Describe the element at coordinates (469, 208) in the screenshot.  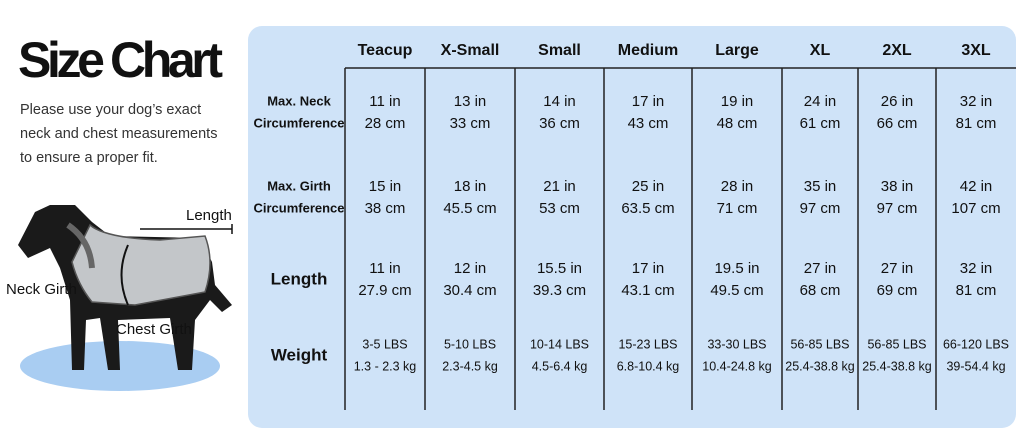
I see `cell-text: 45.5 cm` at that location.